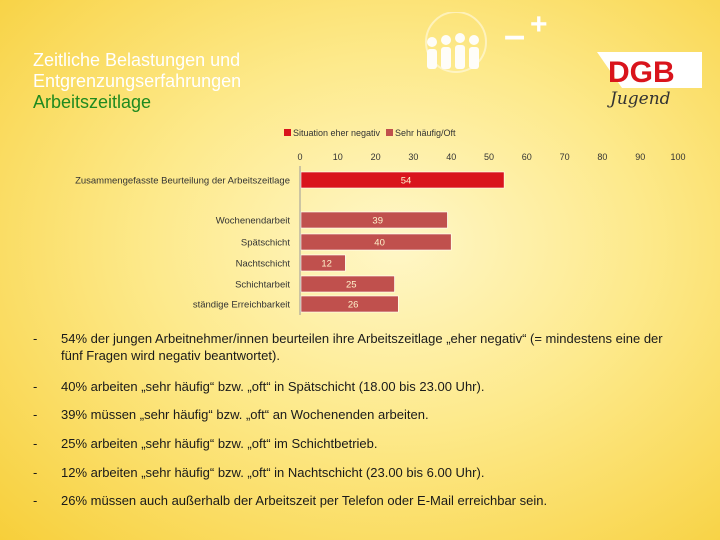  Describe the element at coordinates (456, 42) in the screenshot. I see `people-icon` at that location.